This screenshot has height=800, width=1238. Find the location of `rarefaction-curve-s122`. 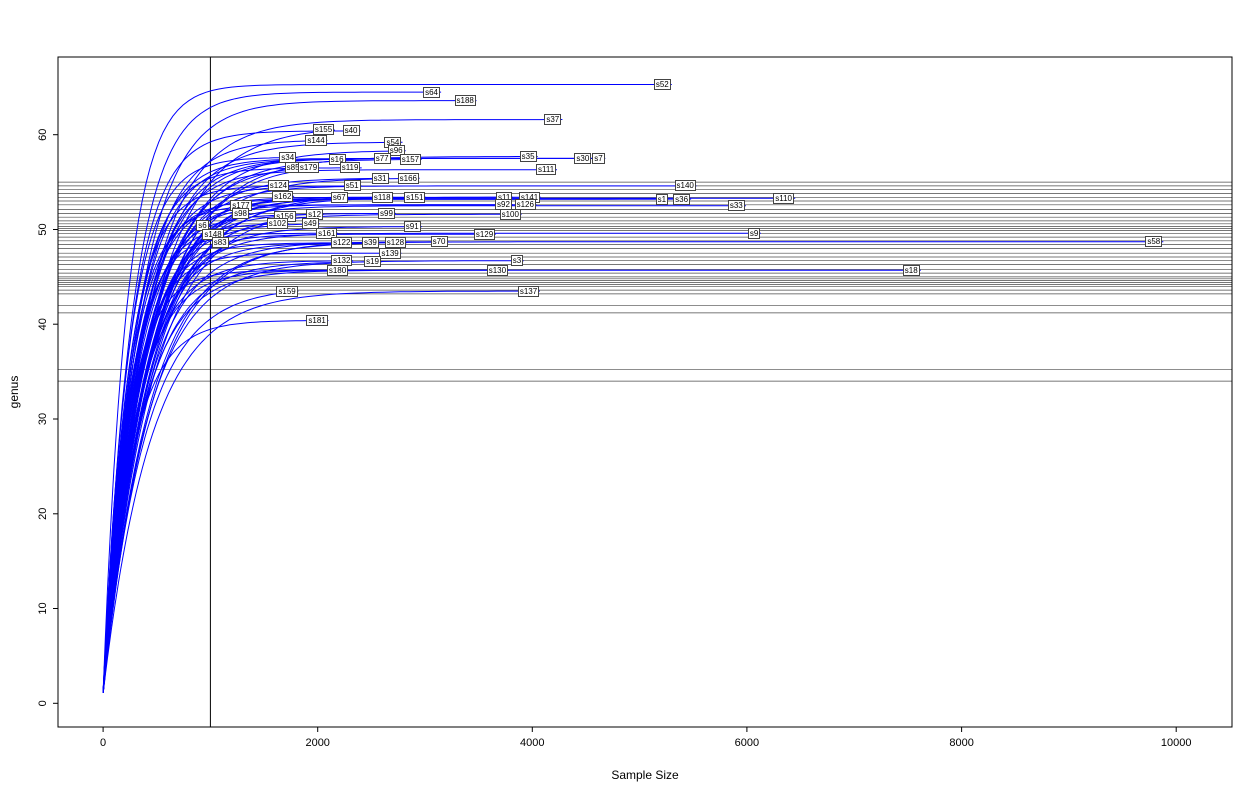

rarefaction-curve-s122 is located at coordinates (228, 467).